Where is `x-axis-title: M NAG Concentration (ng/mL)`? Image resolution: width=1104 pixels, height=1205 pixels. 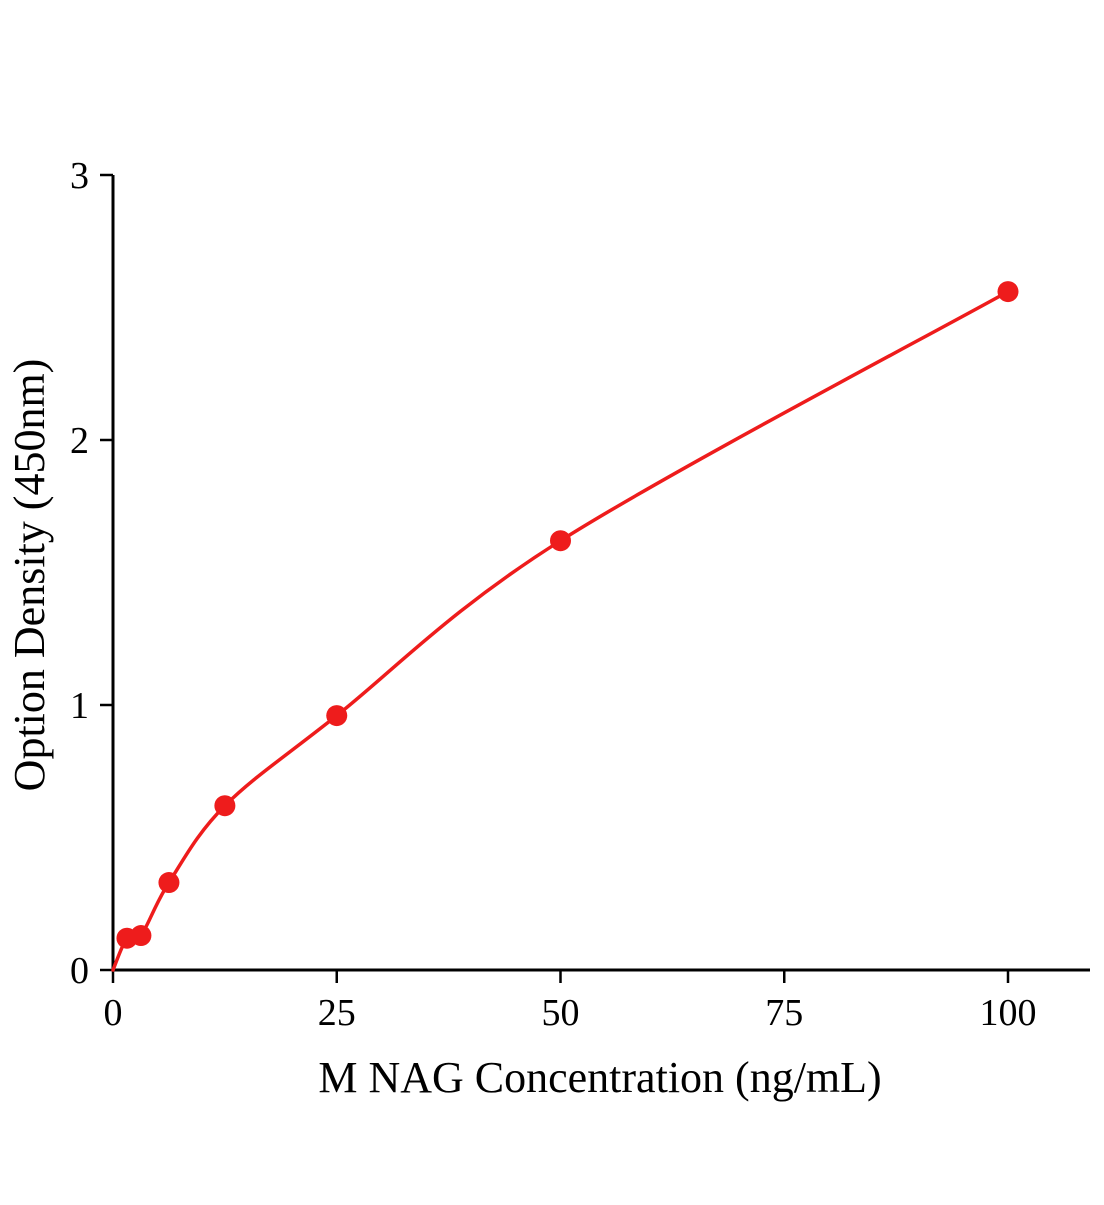
x-axis-title: M NAG Concentration (ng/mL) is located at coordinates (599, 1077).